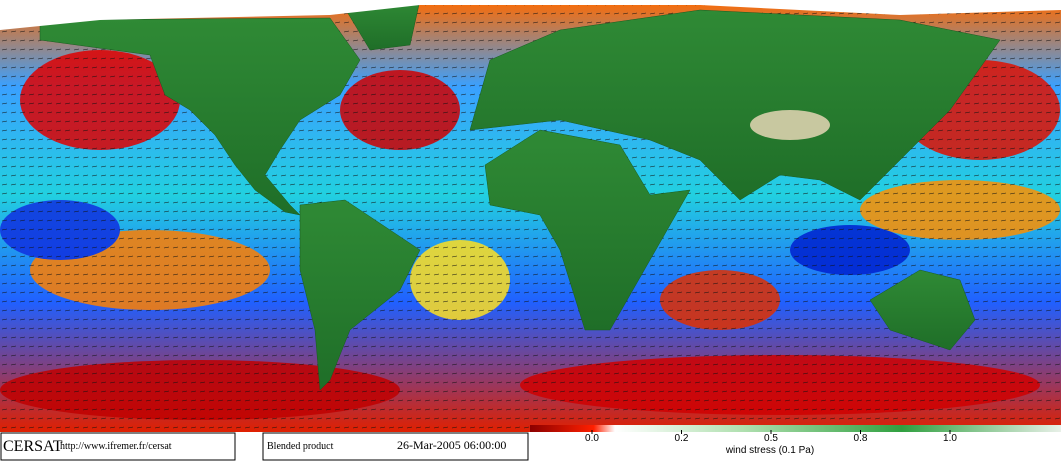 The image size is (1061, 462). I want to click on colorbar-label: wind stress (0.1 Pa), so click(769, 450).